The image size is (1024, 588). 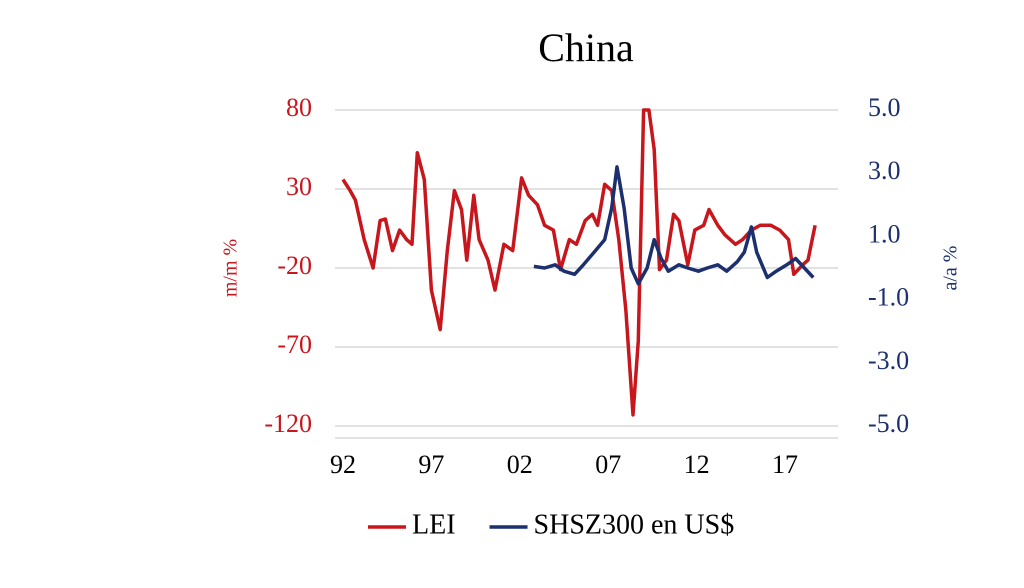 What do you see at coordinates (888, 360) in the screenshot?
I see `y2-tick-label: -3.0` at bounding box center [888, 360].